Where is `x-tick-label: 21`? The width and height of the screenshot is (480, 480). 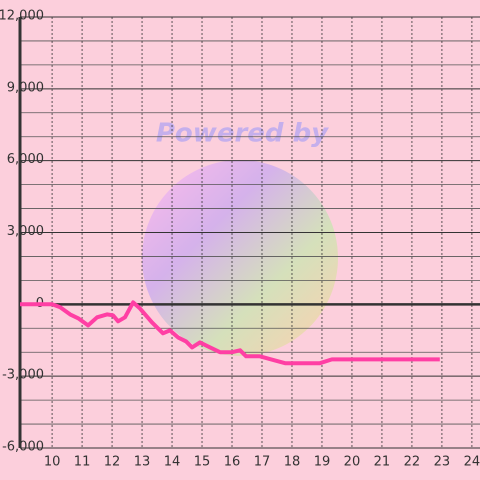 x-tick-label: 21 is located at coordinates (382, 462).